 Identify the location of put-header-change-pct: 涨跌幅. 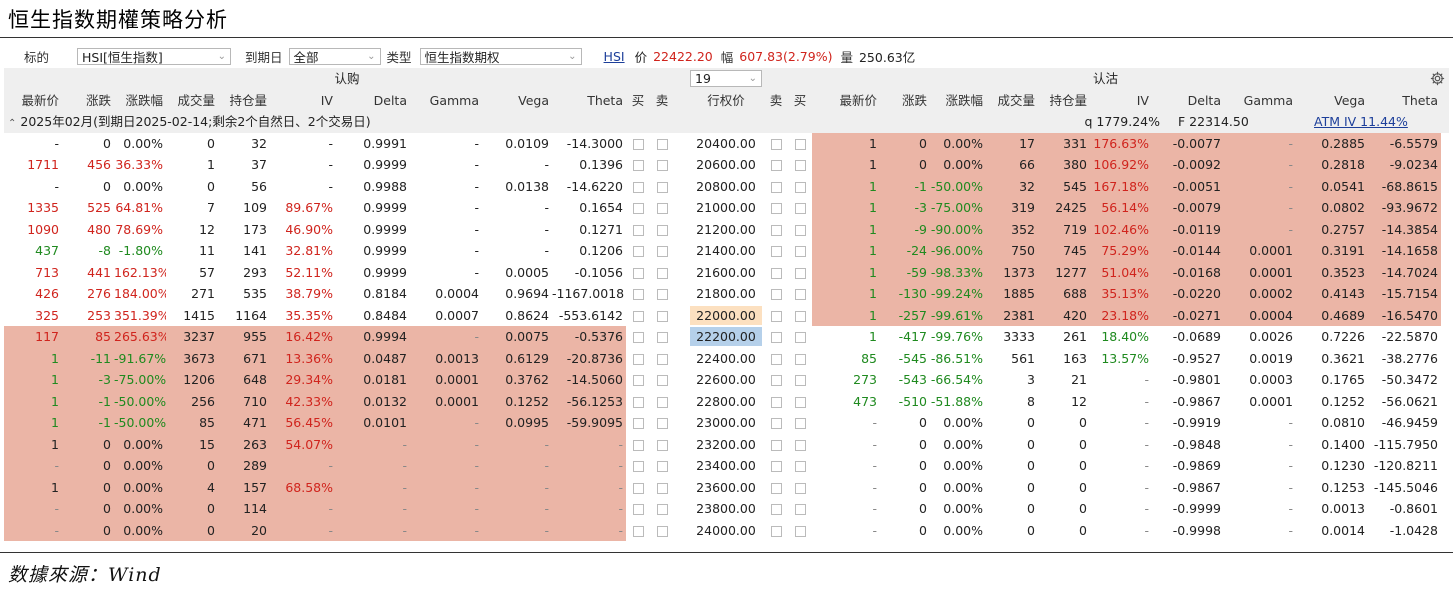
(964, 100).